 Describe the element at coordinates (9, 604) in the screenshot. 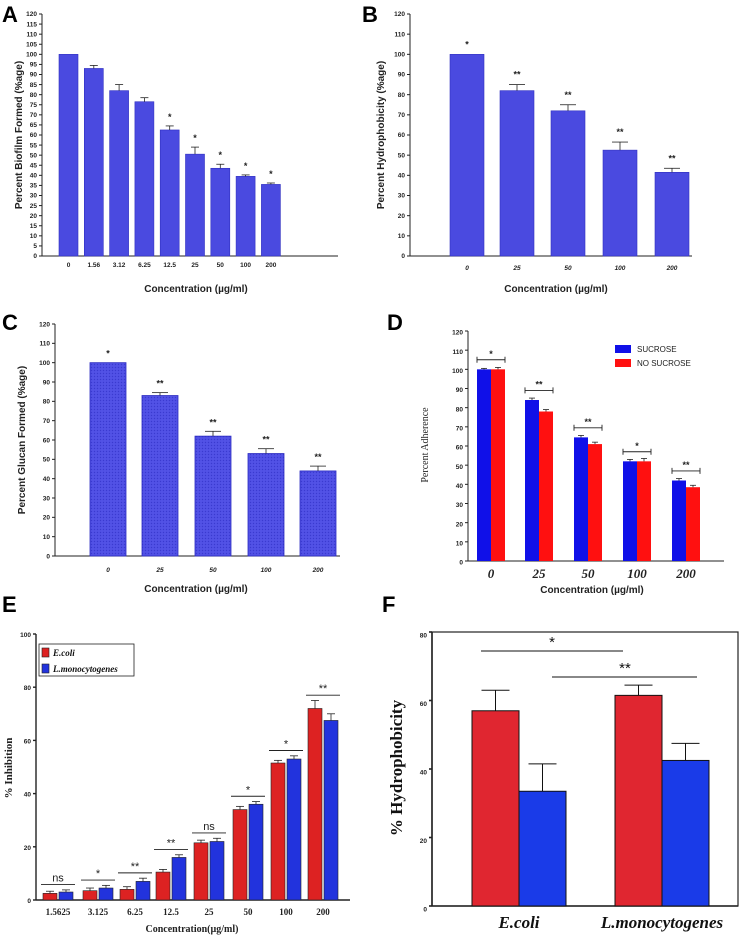

I see `panel-letter-e: E` at that location.